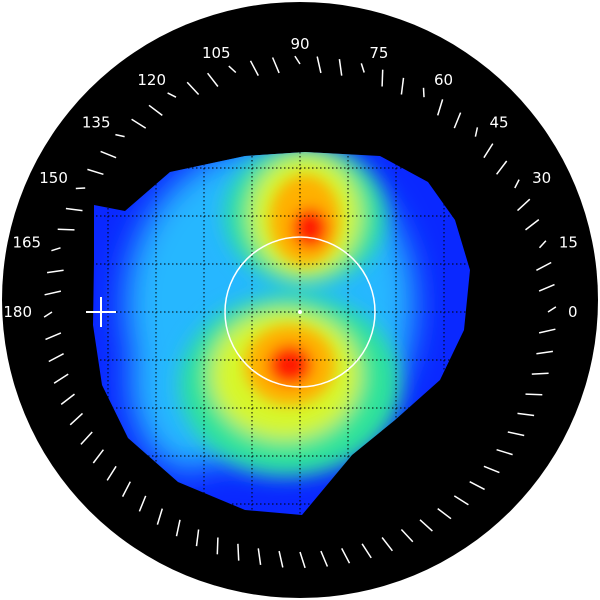  I want to click on angle-label-15: 15, so click(568, 243).